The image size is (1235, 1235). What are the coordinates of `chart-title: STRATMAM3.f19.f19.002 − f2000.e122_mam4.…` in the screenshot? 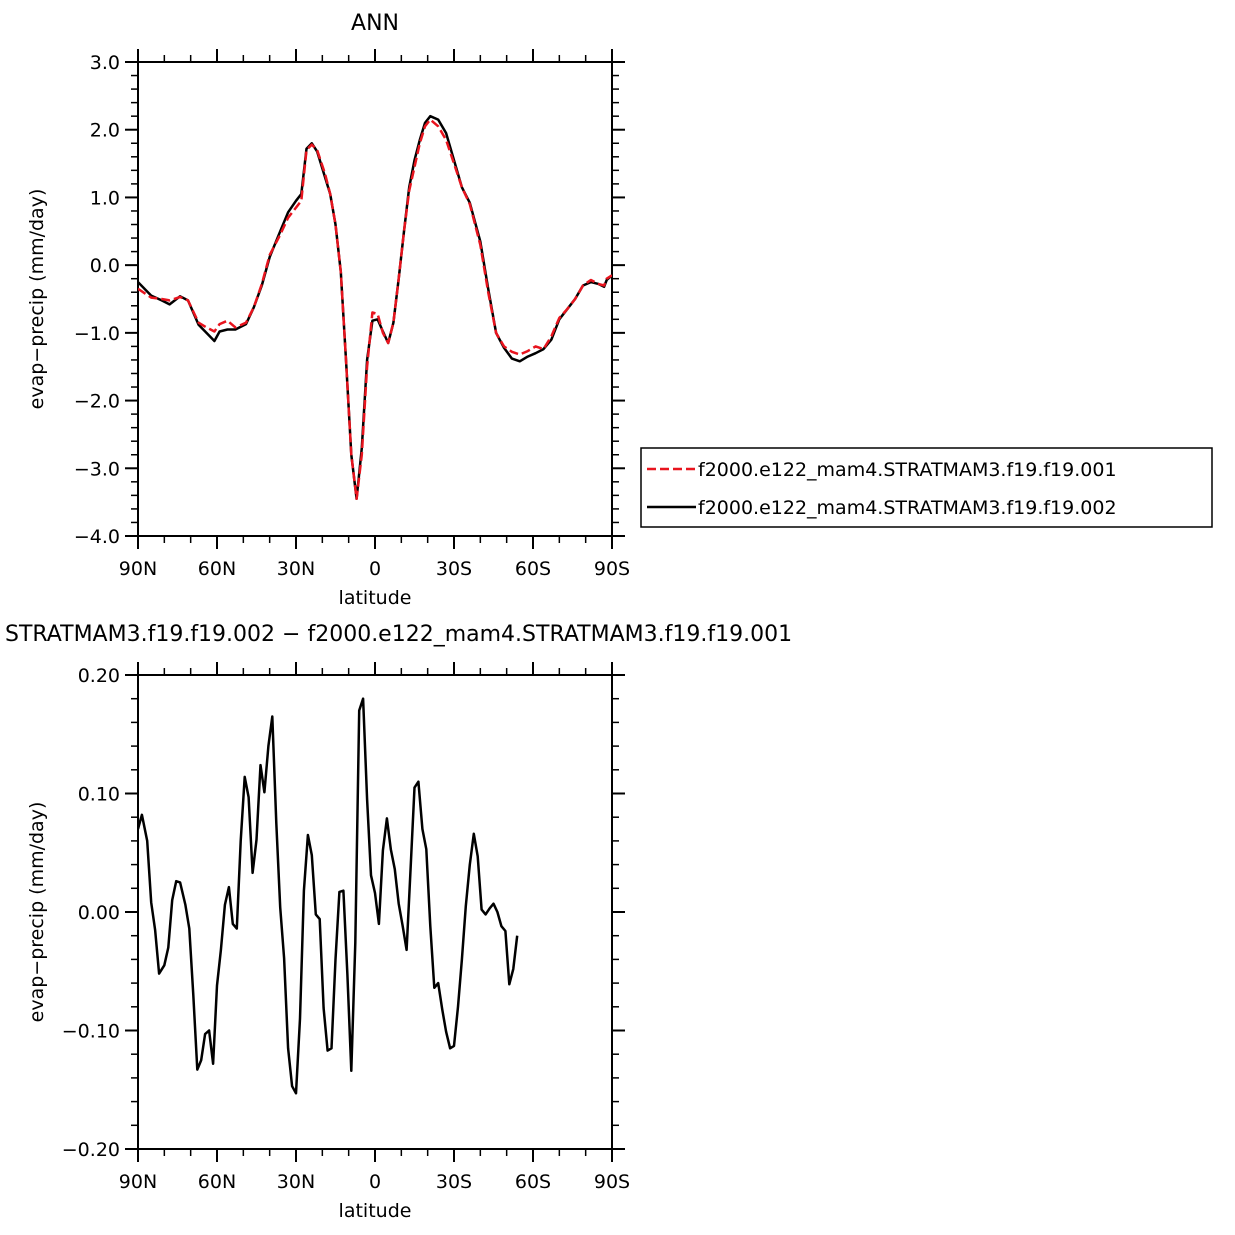 It's located at (398, 634).